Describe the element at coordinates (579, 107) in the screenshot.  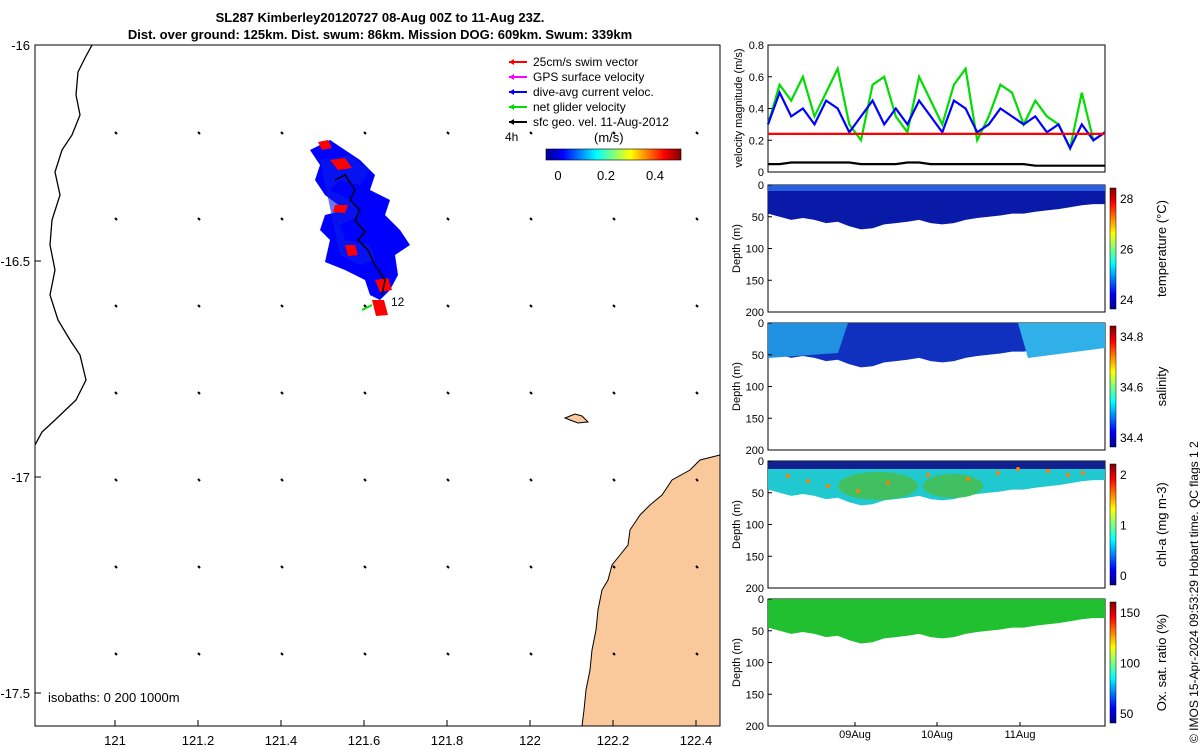
I see `legend-label: net glider velocity` at that location.